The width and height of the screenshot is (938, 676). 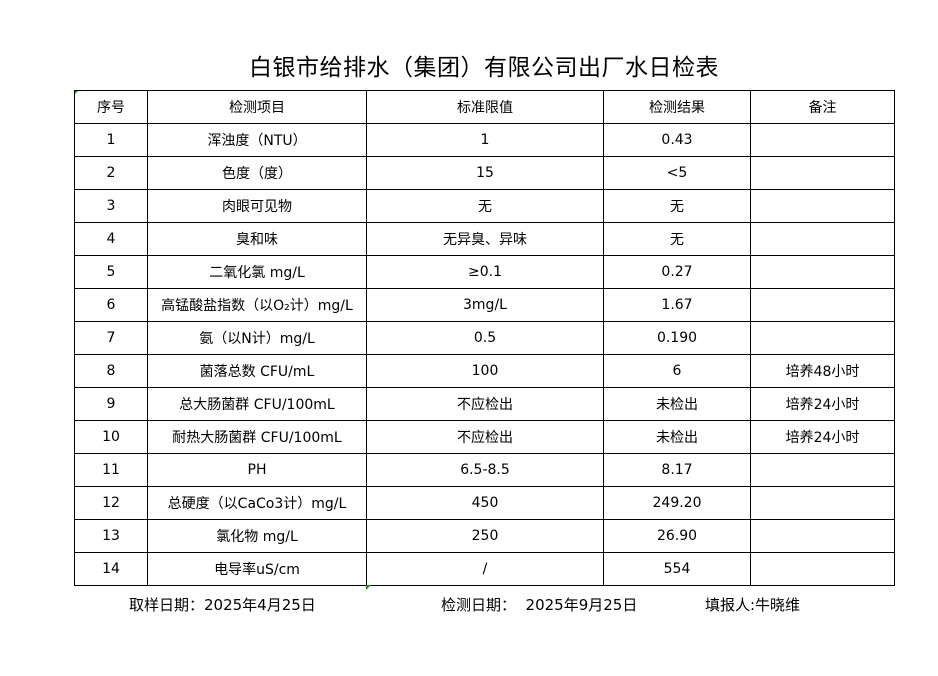 What do you see at coordinates (539, 605) in the screenshot?
I see `test-date: 检测日期： 2025年9月25日` at bounding box center [539, 605].